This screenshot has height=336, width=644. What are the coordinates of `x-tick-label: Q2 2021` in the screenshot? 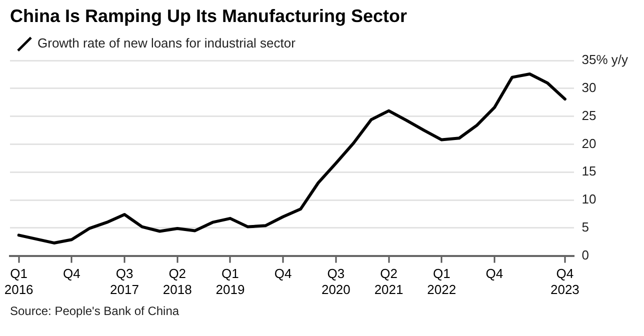 It's located at (389, 281).